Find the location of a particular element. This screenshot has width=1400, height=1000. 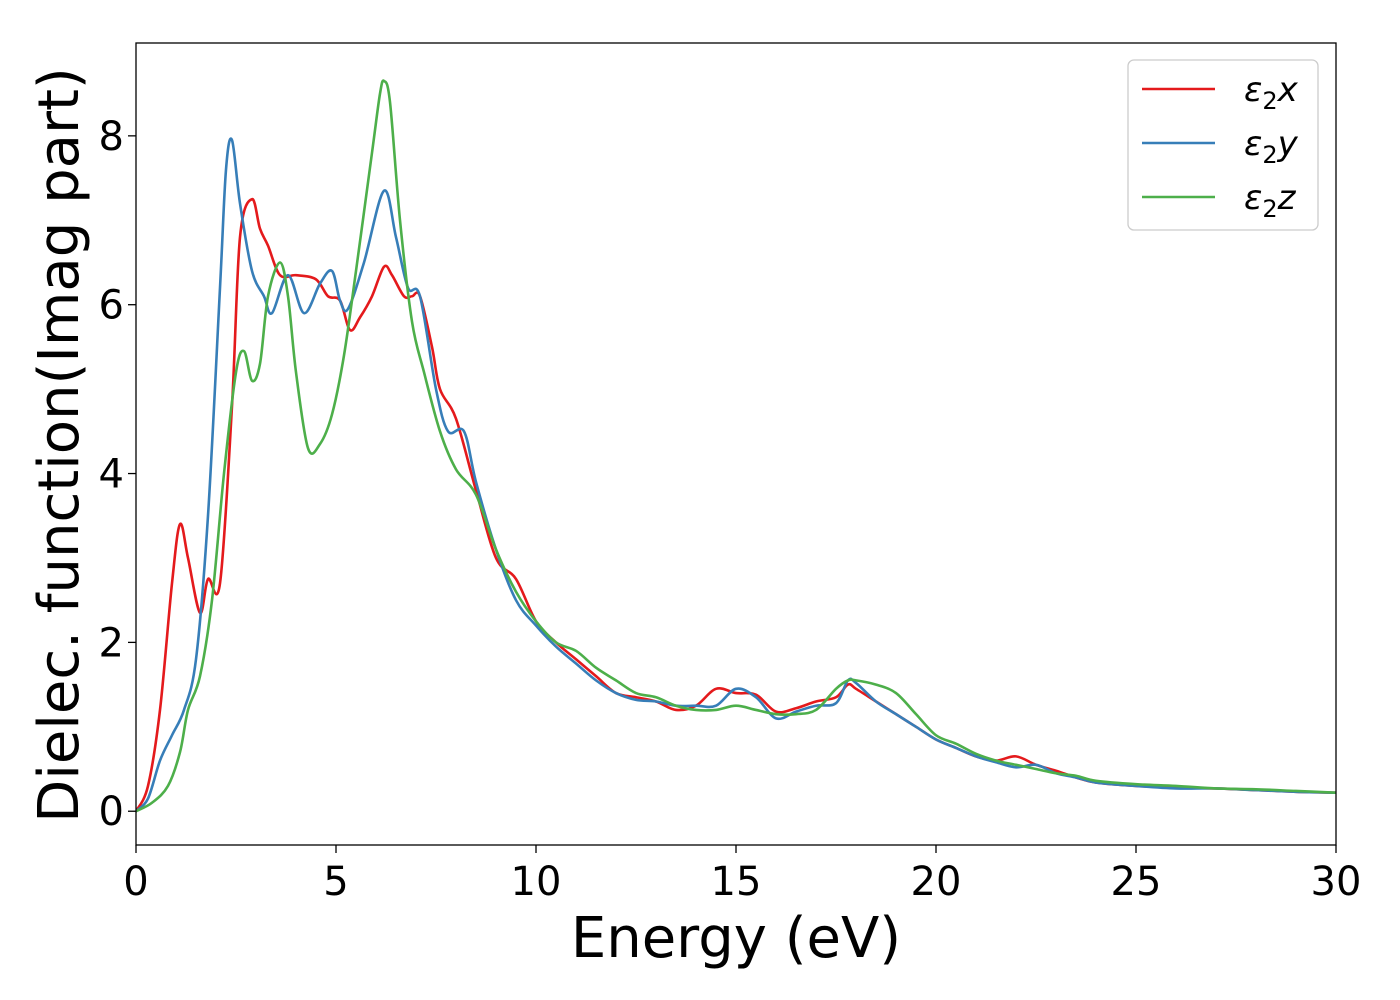

legend-box is located at coordinates (1223, 145).